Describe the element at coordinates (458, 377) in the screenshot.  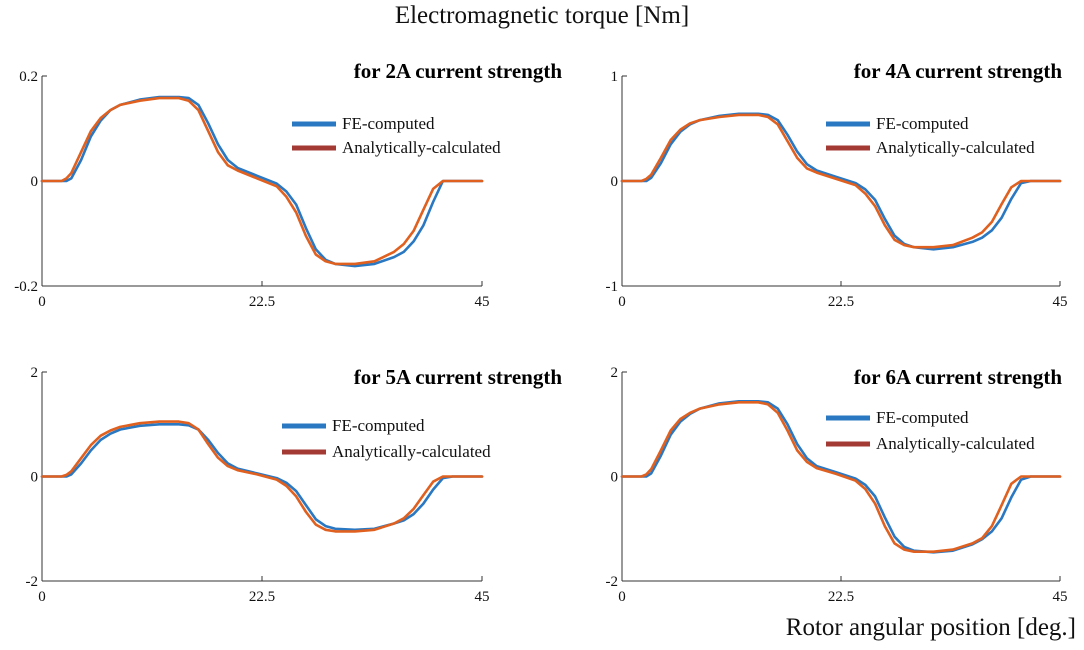
I see `chart-title: for 5A current strength` at that location.